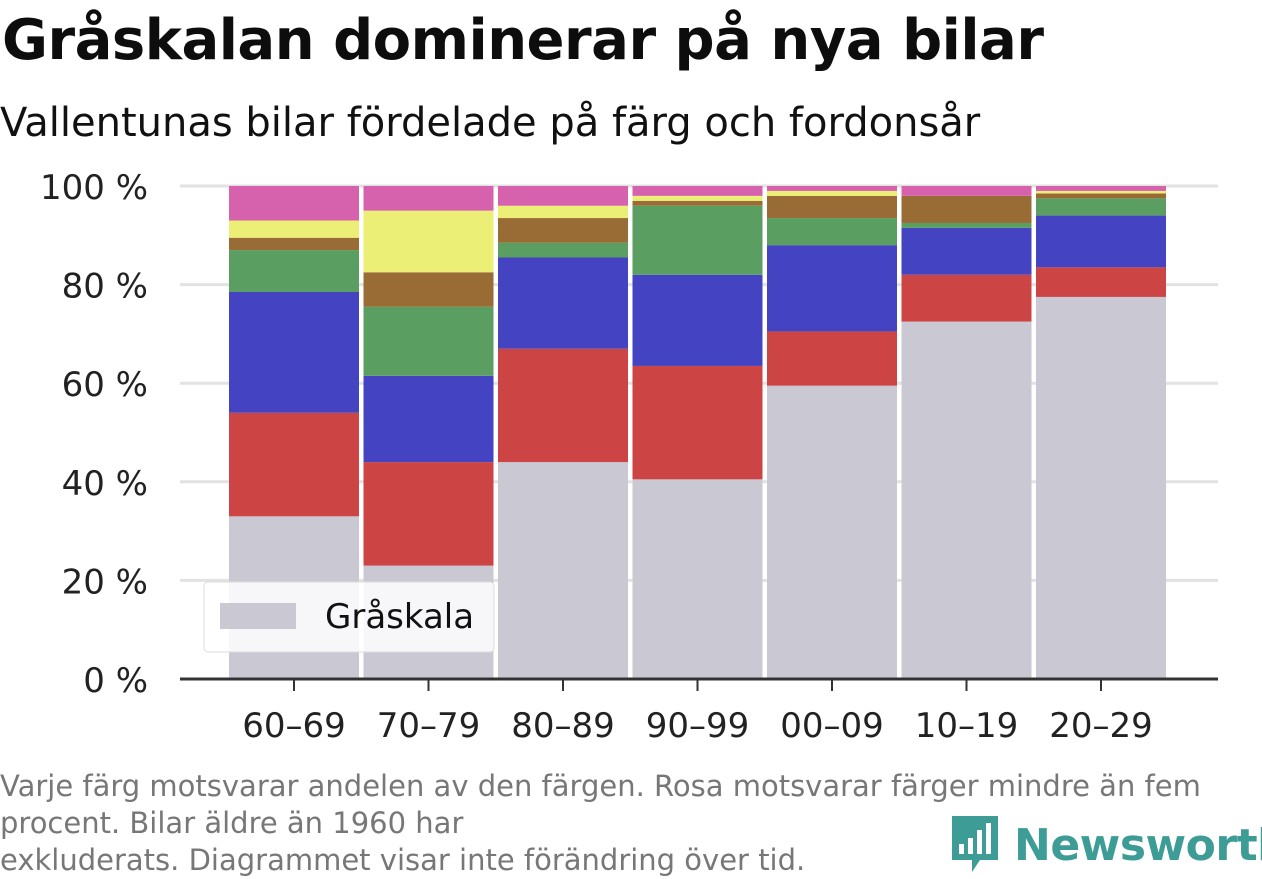  Describe the element at coordinates (563, 726) in the screenshot. I see `x-tick-label: 80–89` at that location.